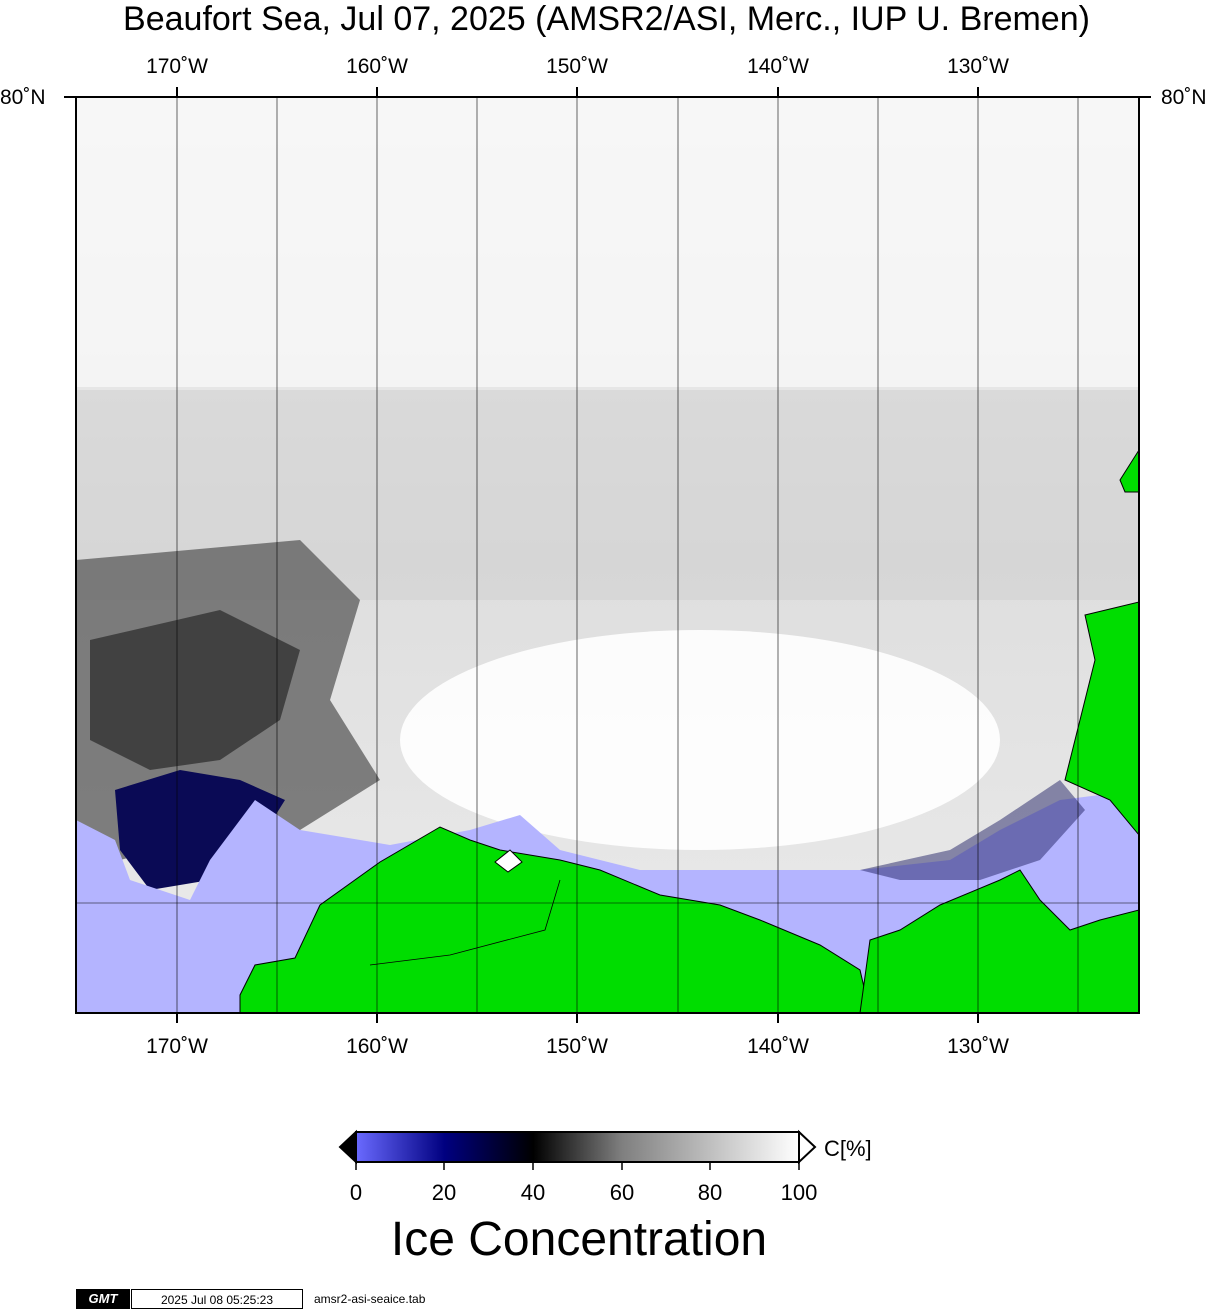 The image size is (1213, 1310). I want to click on bright-ice-patch, so click(700, 740).